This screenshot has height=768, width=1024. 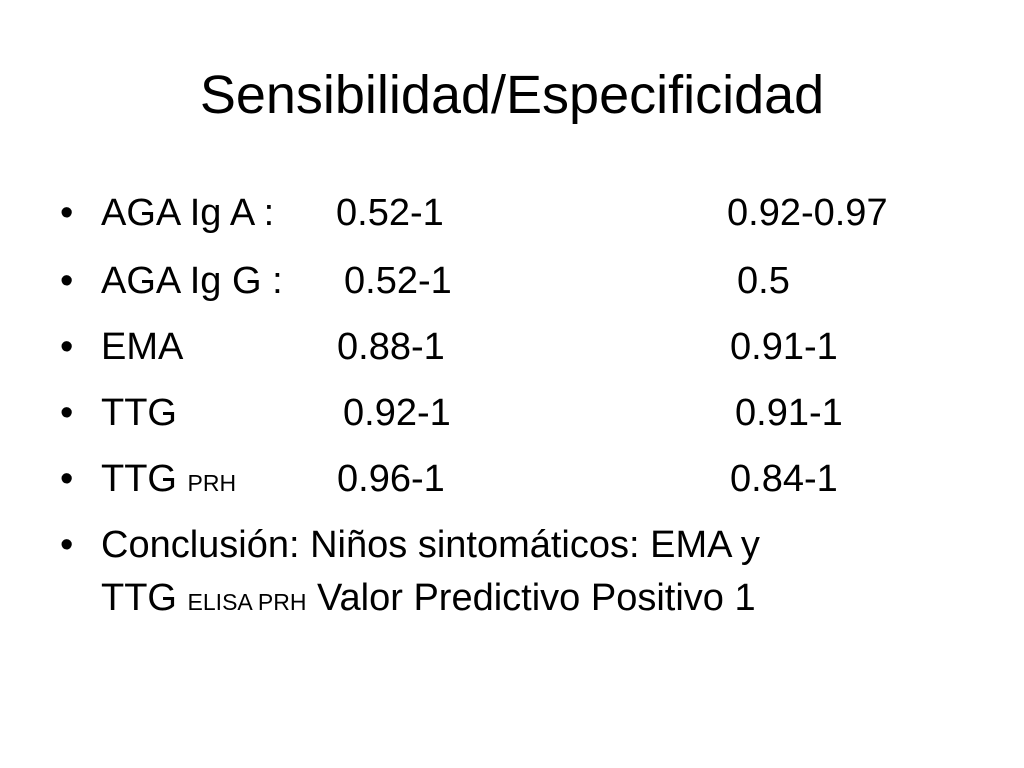 I want to click on specificity-value: 0.5, so click(x=763, y=281).